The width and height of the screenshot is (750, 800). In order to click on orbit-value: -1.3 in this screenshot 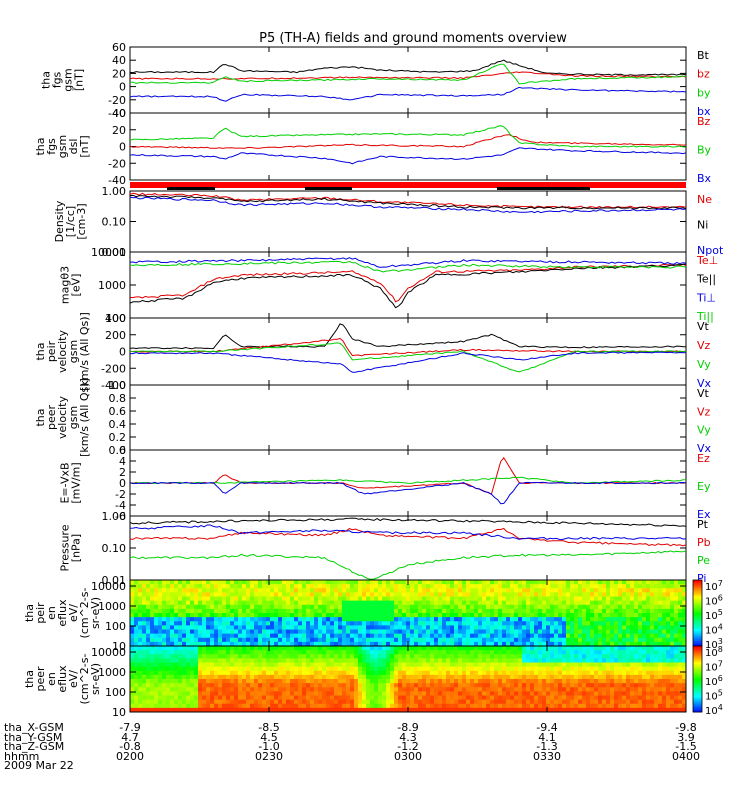, I will do `click(546, 746)`.